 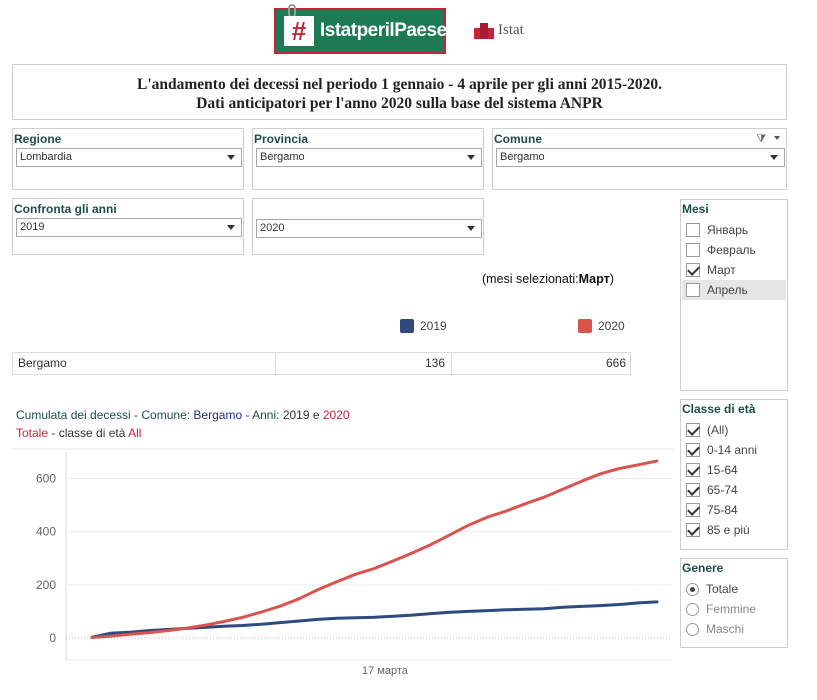 What do you see at coordinates (734, 230) in the screenshot?
I see `mesi-option-january: Январь` at bounding box center [734, 230].